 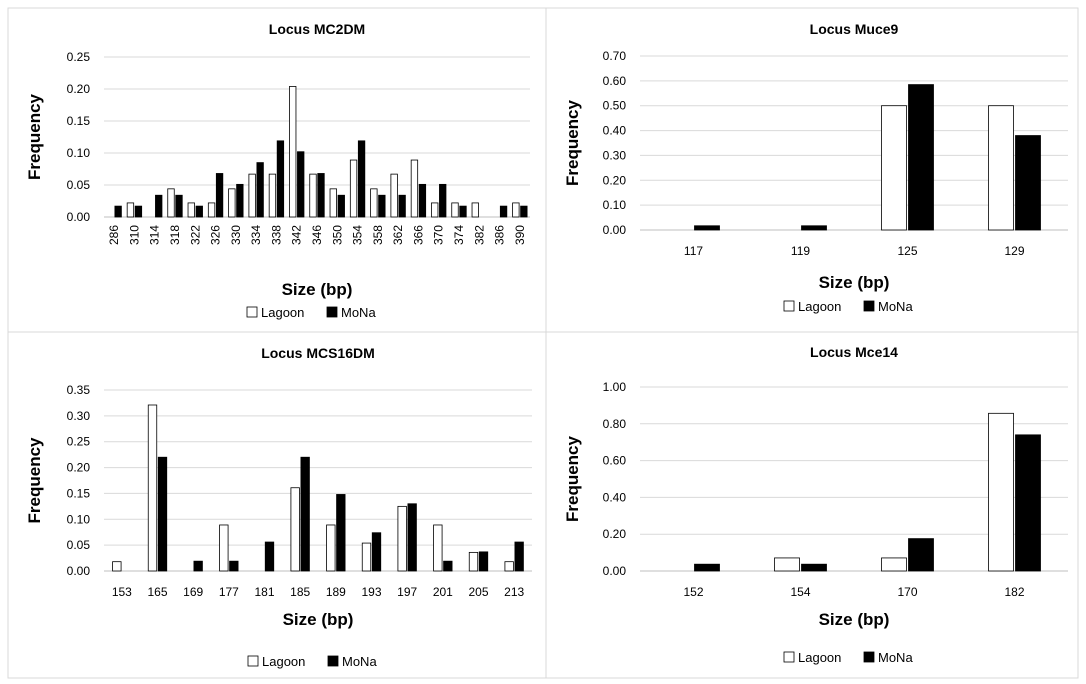 What do you see at coordinates (157, 592) in the screenshot?
I see `x-tick-label: 165` at bounding box center [157, 592].